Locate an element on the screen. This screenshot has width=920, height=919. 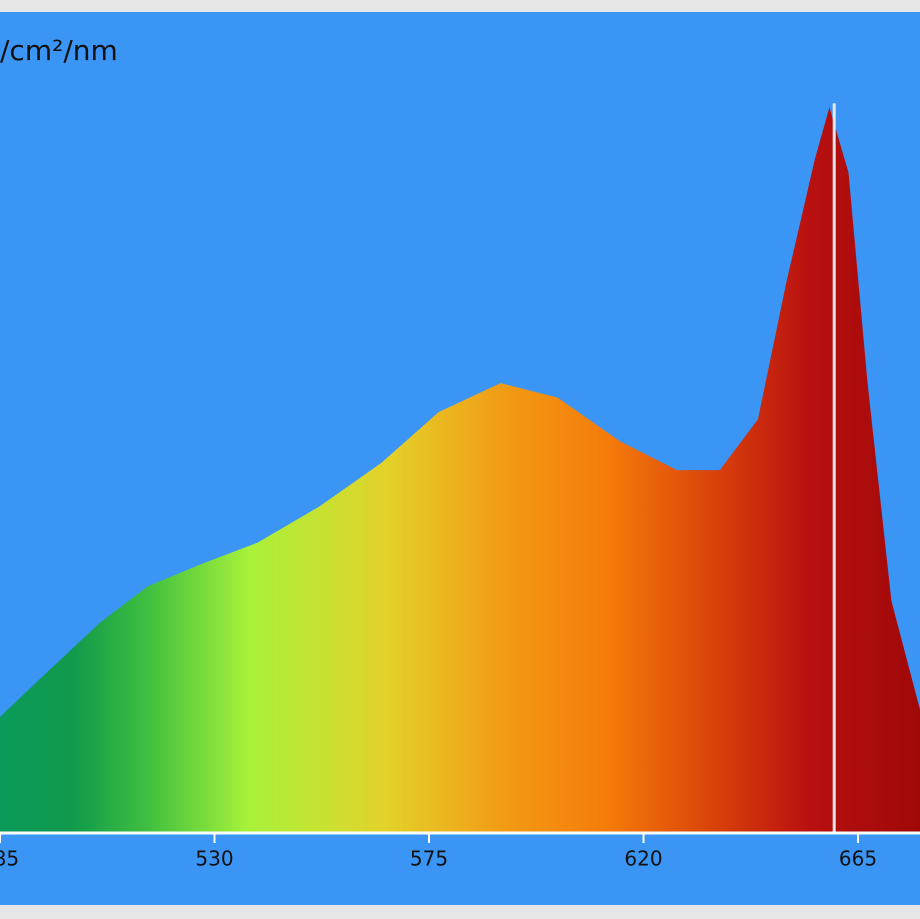
x-tick-label: 530 is located at coordinates (214, 859).